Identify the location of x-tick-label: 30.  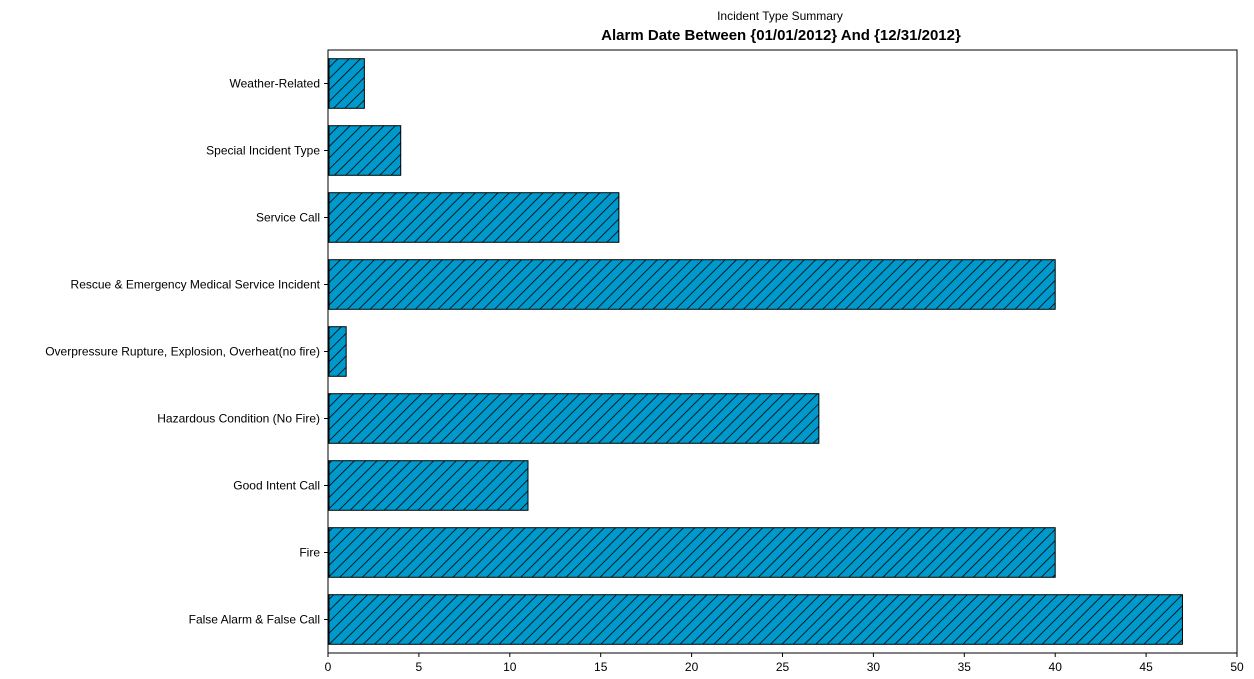
(874, 667).